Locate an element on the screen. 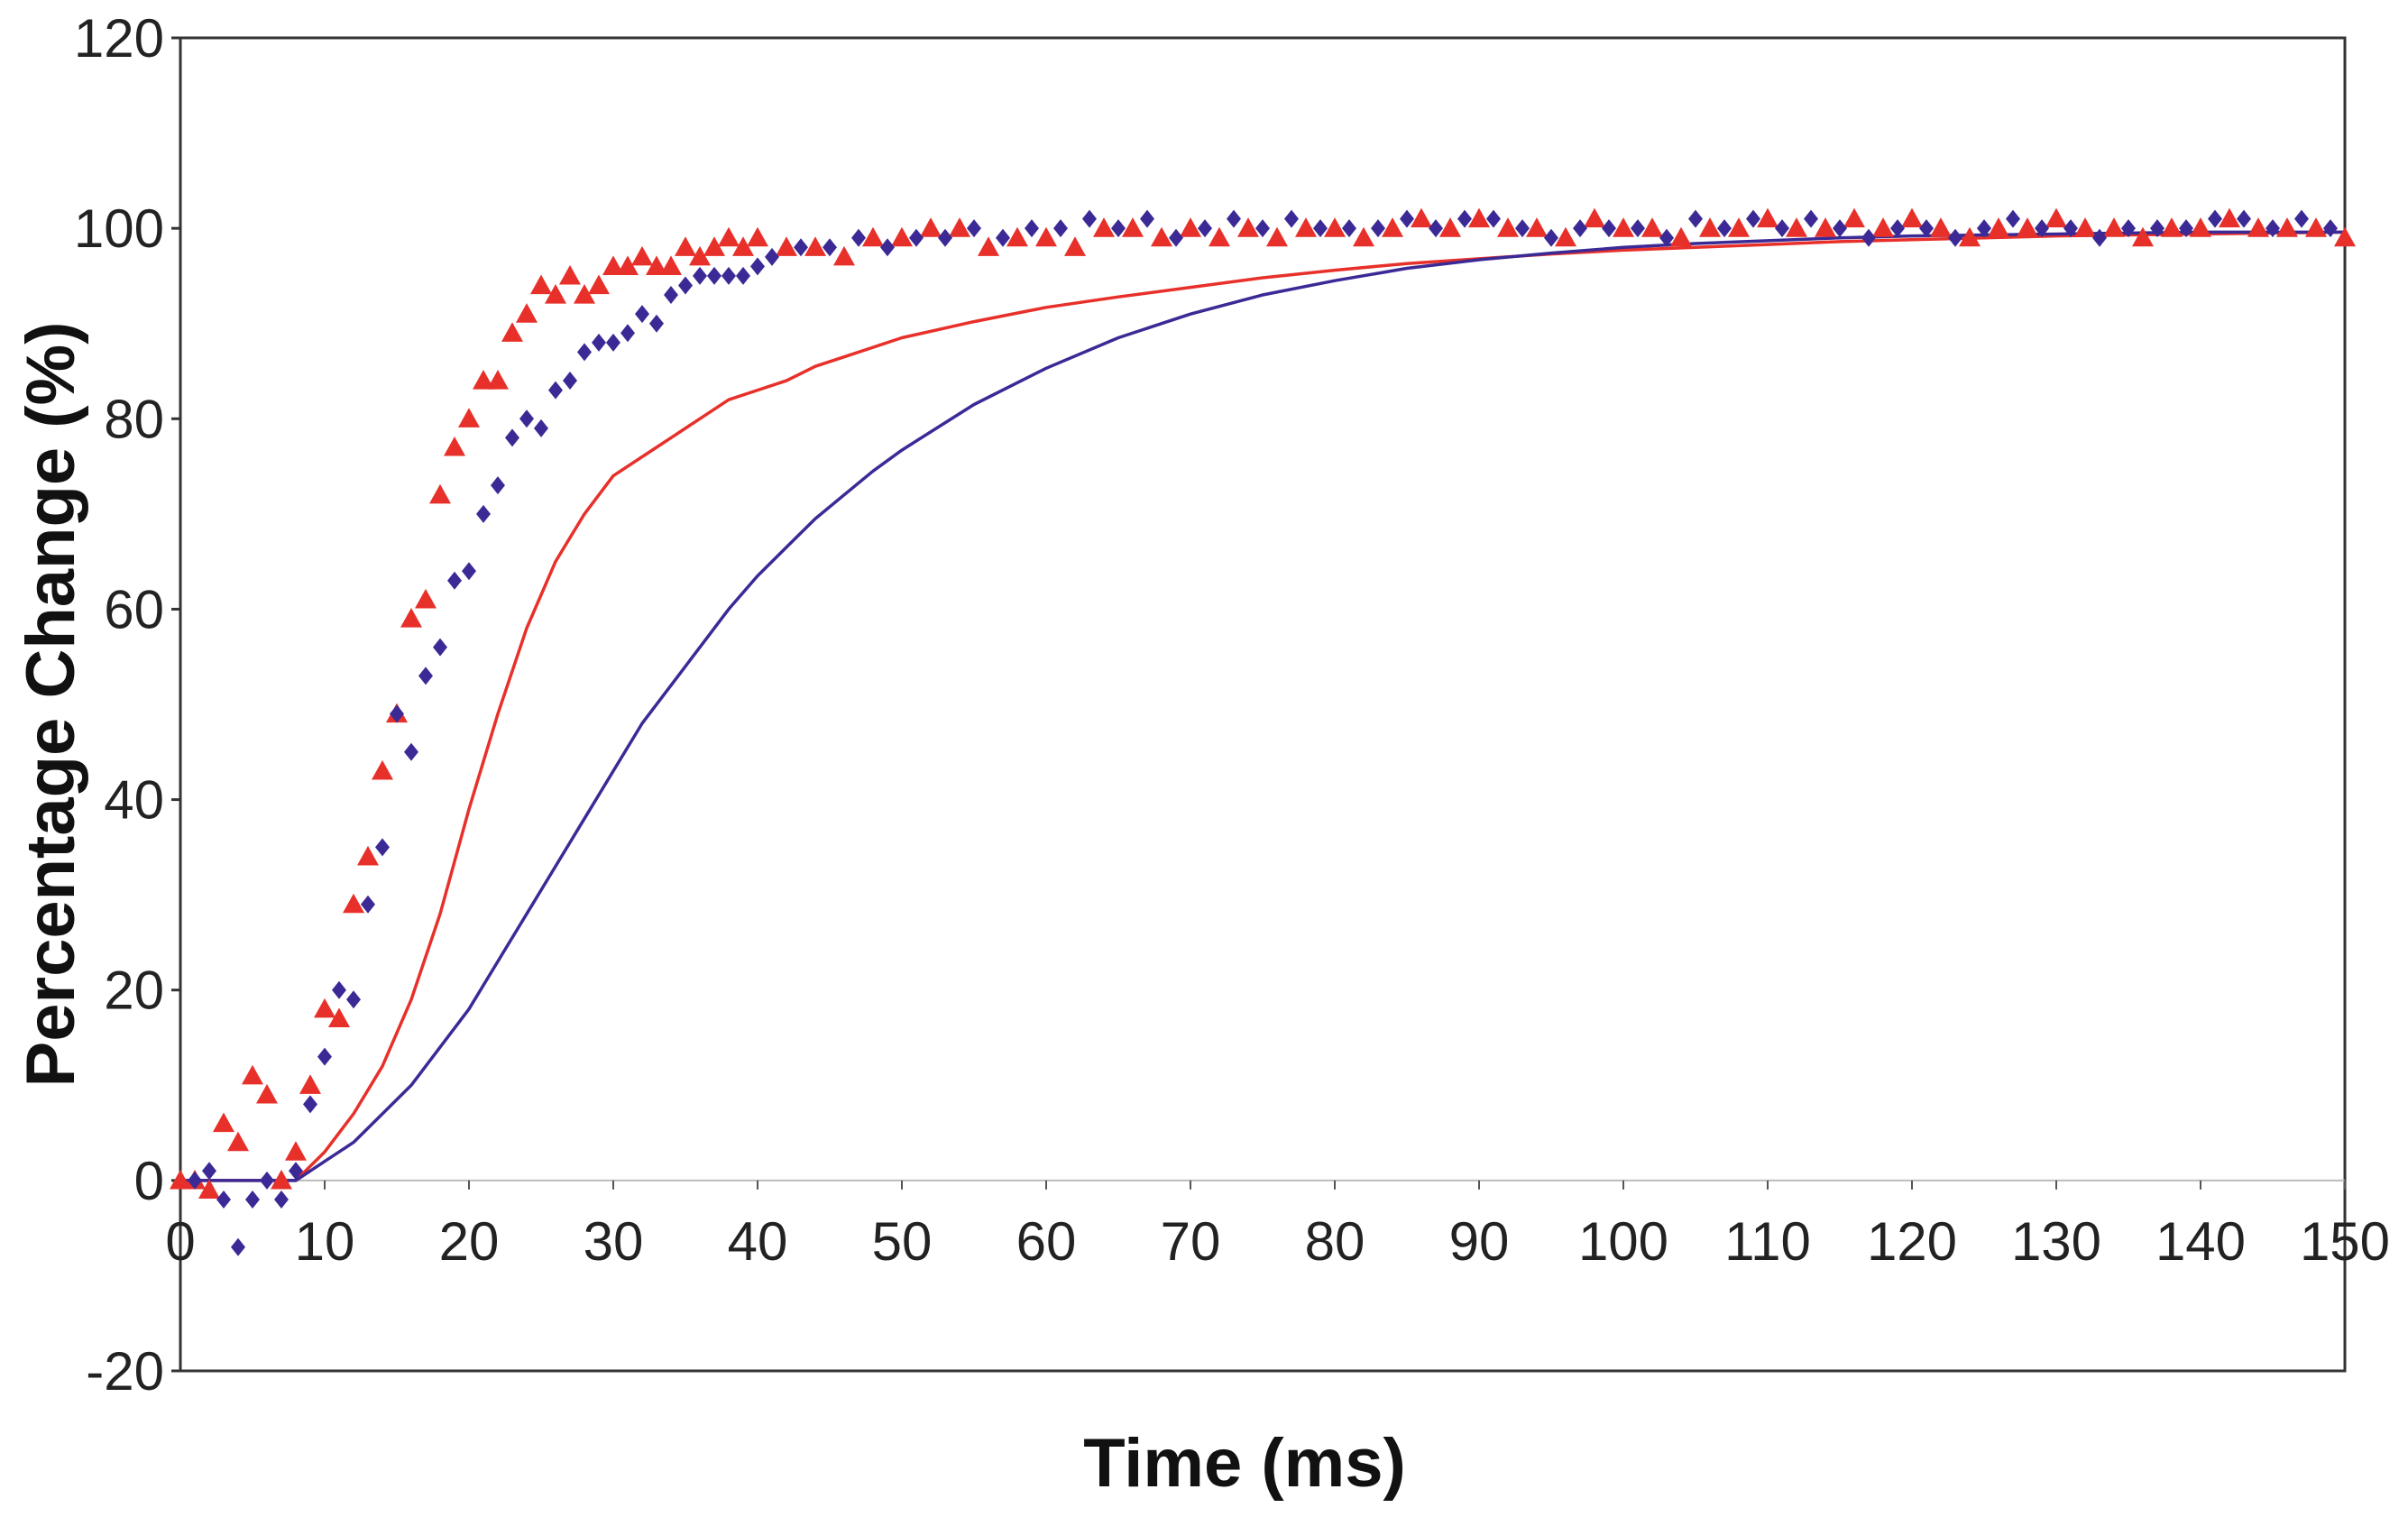 The width and height of the screenshot is (2408, 1517). y-tick-label: 20 is located at coordinates (134, 991).